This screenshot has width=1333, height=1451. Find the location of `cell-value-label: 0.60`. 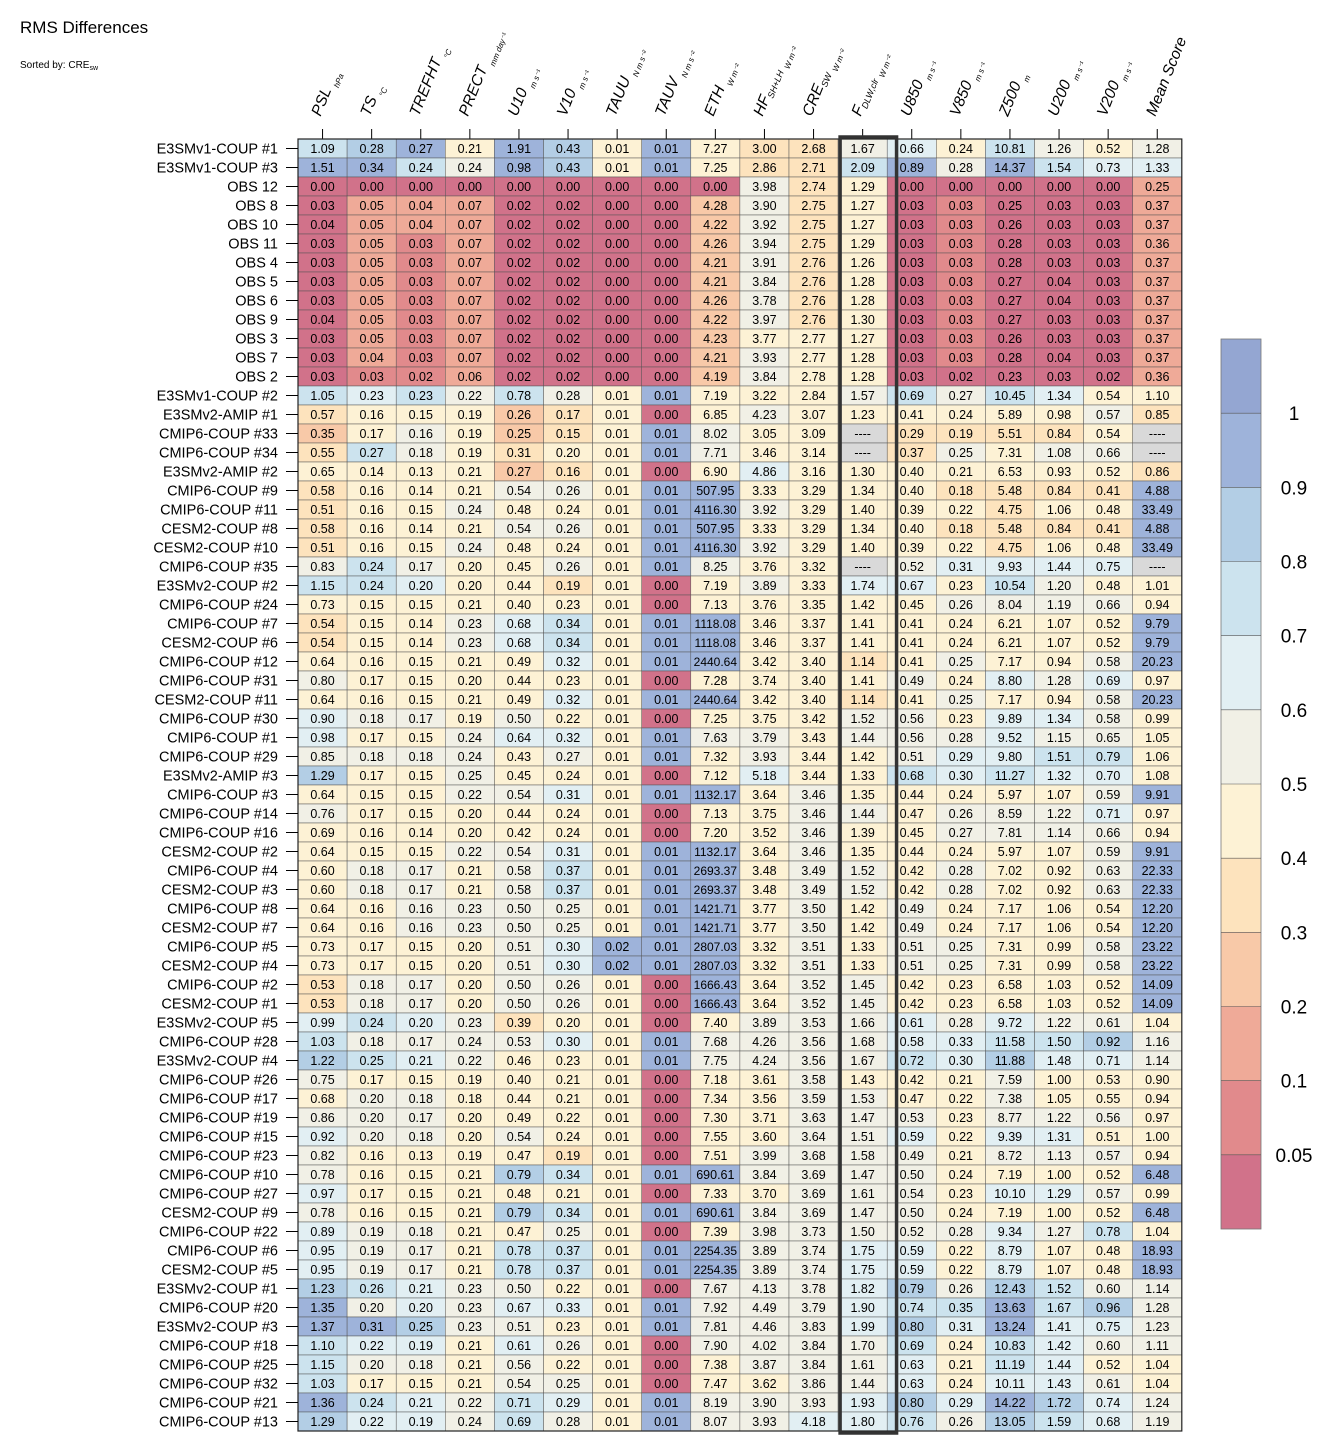

cell-value-label: 0.60 is located at coordinates (1108, 1289).